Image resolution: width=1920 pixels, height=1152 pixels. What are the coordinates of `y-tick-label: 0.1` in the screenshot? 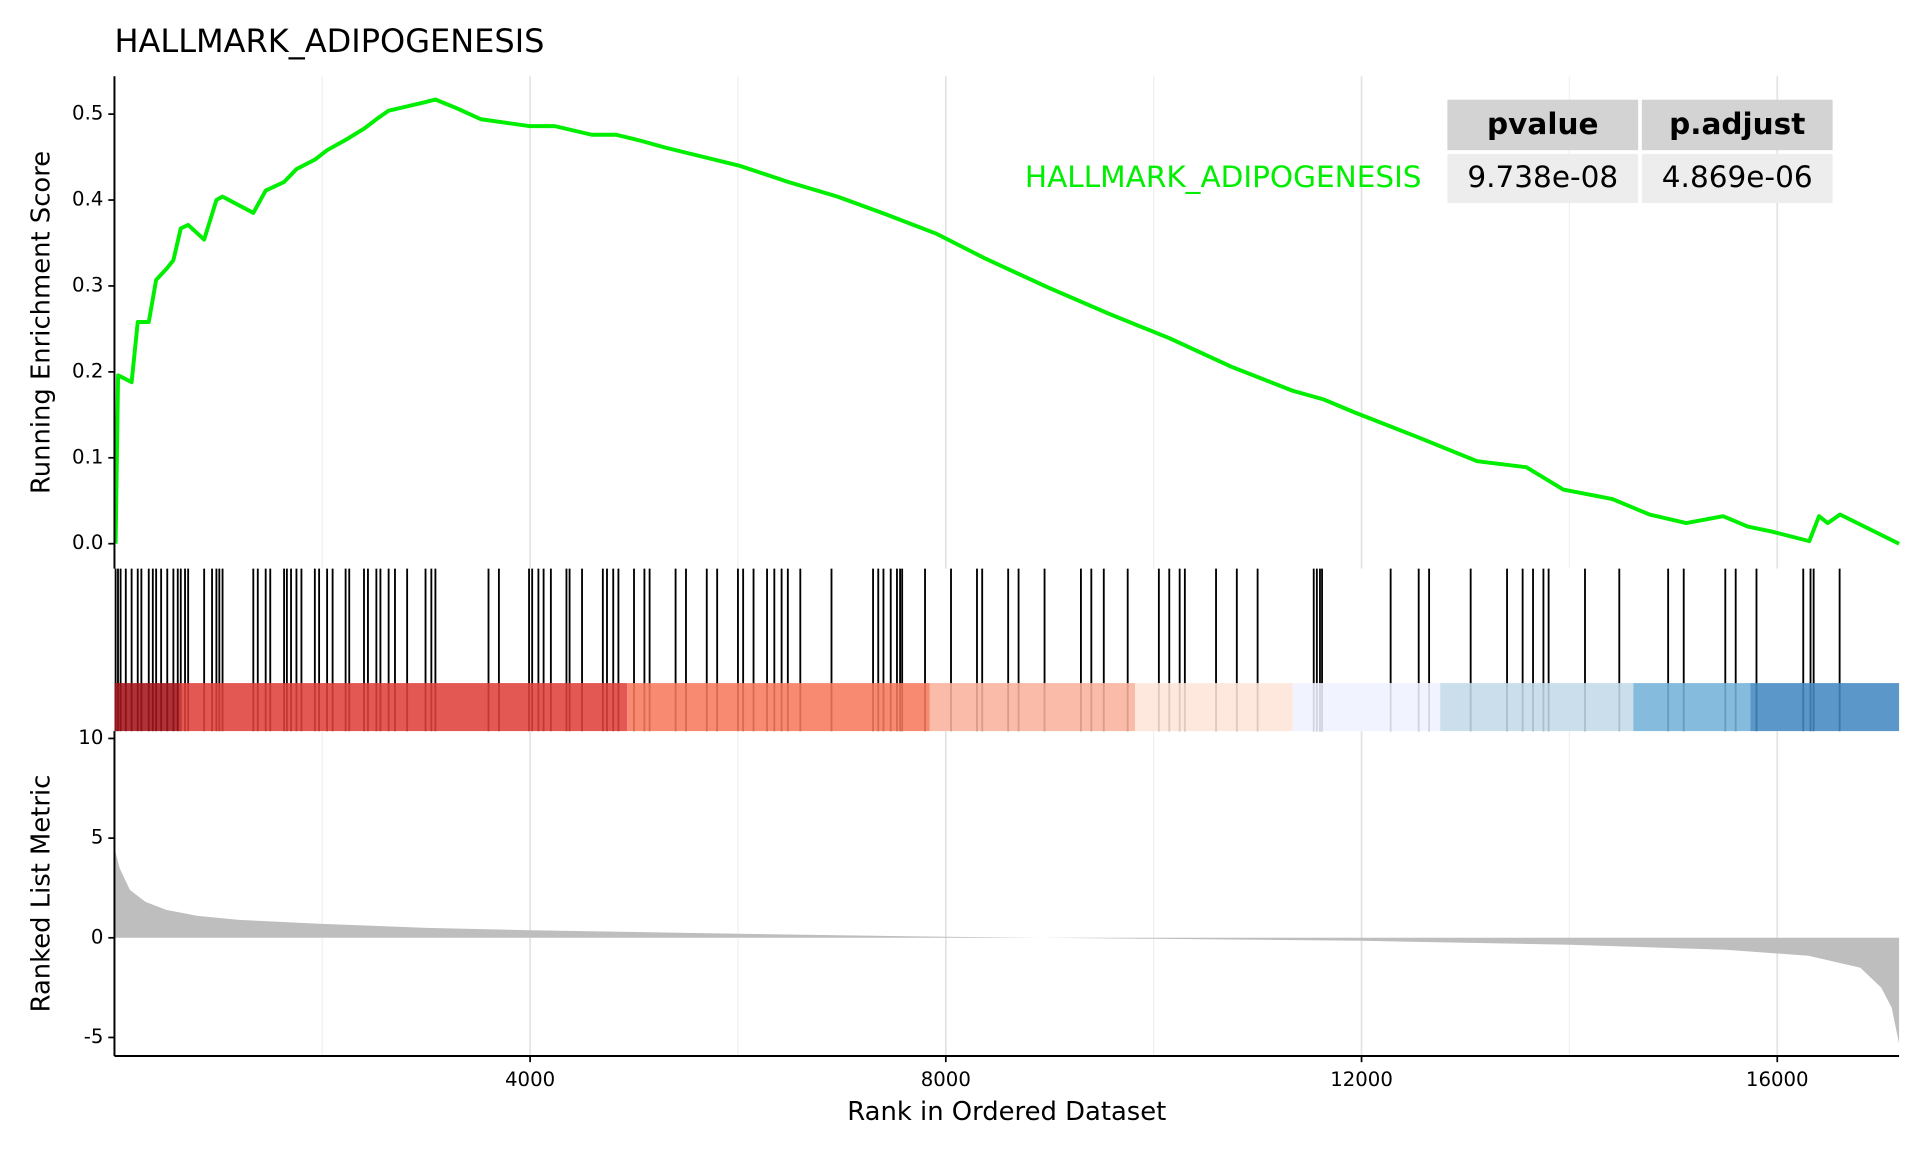 It's located at (87, 456).